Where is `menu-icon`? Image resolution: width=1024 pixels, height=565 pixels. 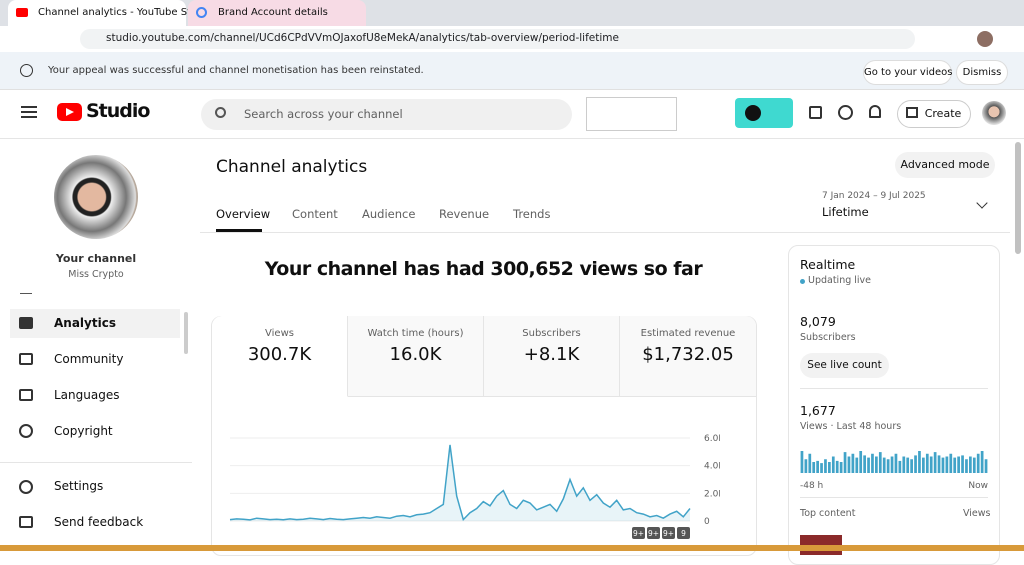 menu-icon is located at coordinates (29, 112).